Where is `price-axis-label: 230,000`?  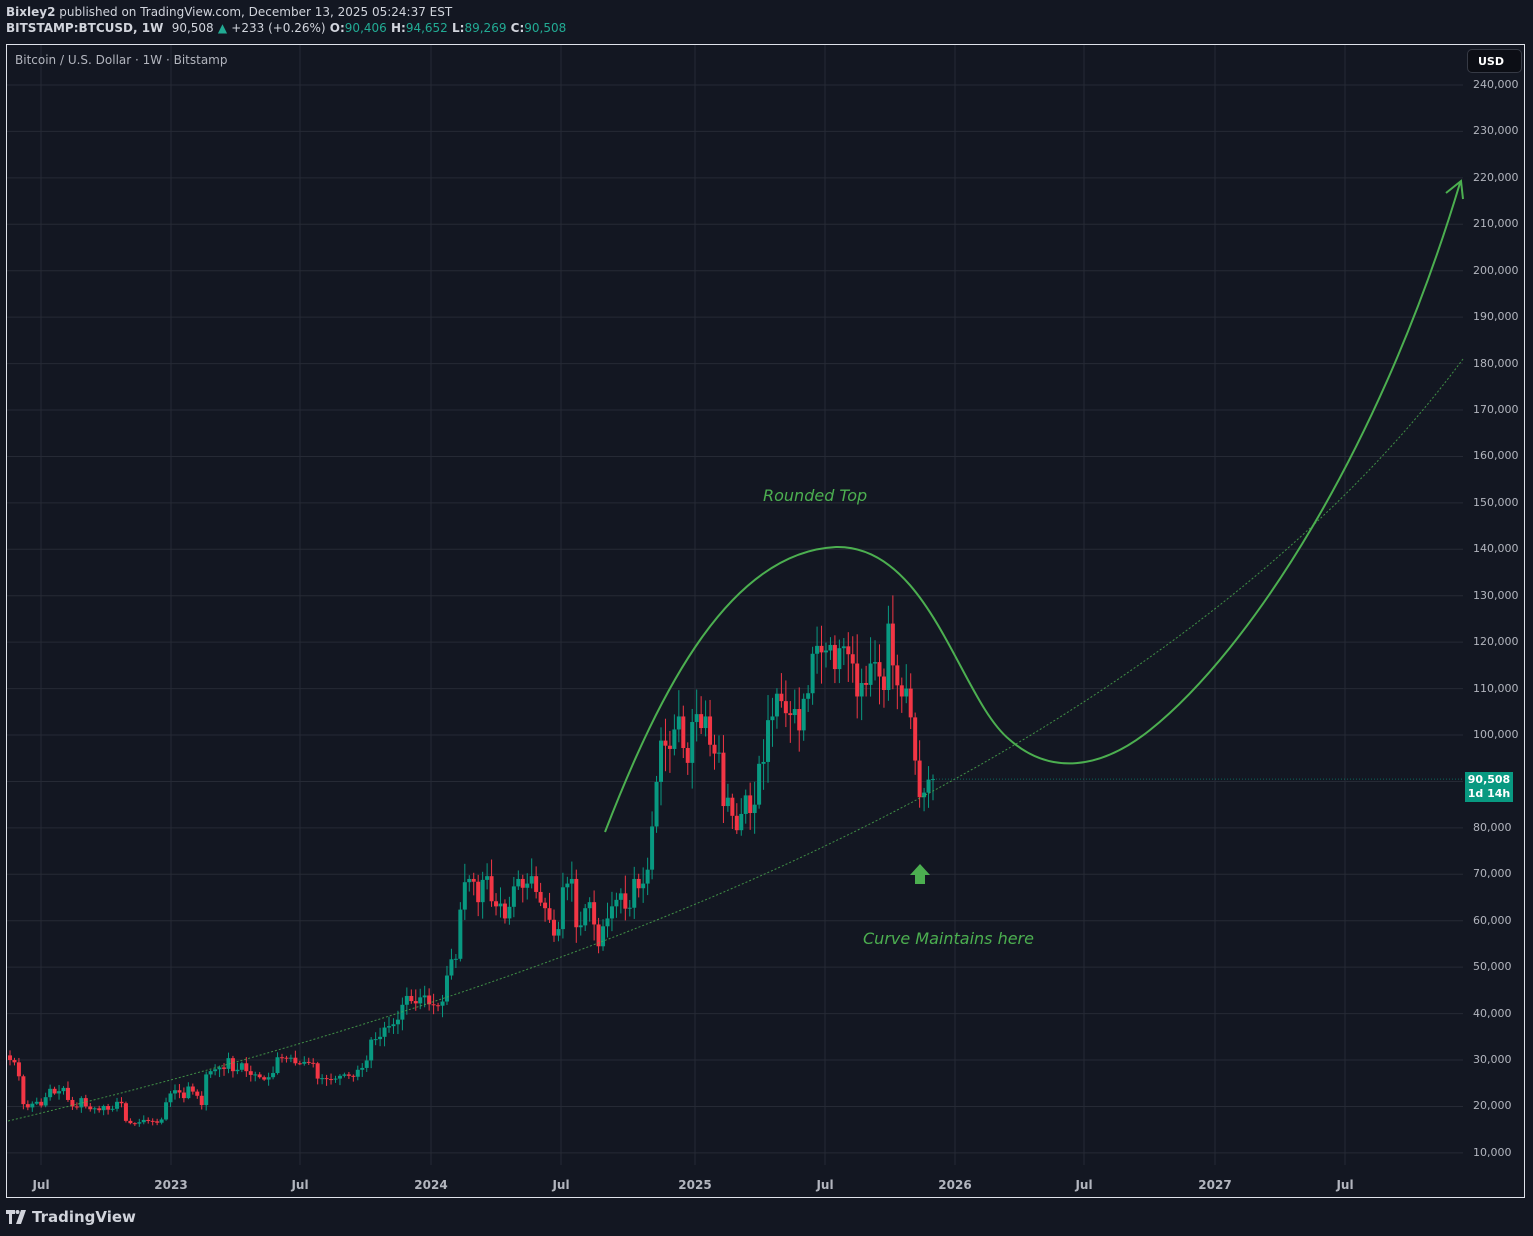 price-axis-label: 230,000 is located at coordinates (1496, 131).